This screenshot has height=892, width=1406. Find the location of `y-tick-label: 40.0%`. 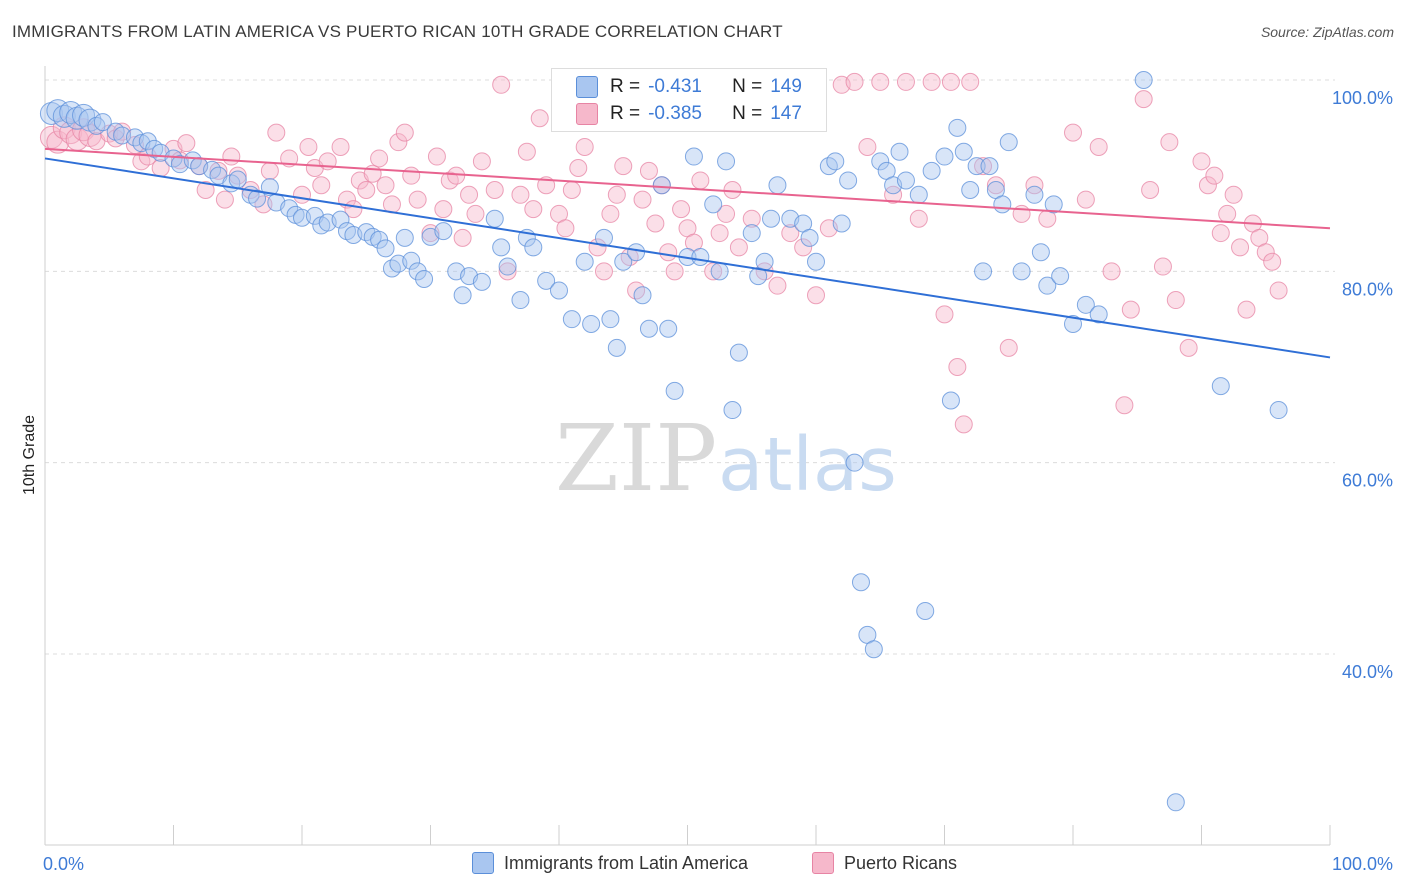

y-tick-label: 40.0% is located at coordinates (1367, 672).